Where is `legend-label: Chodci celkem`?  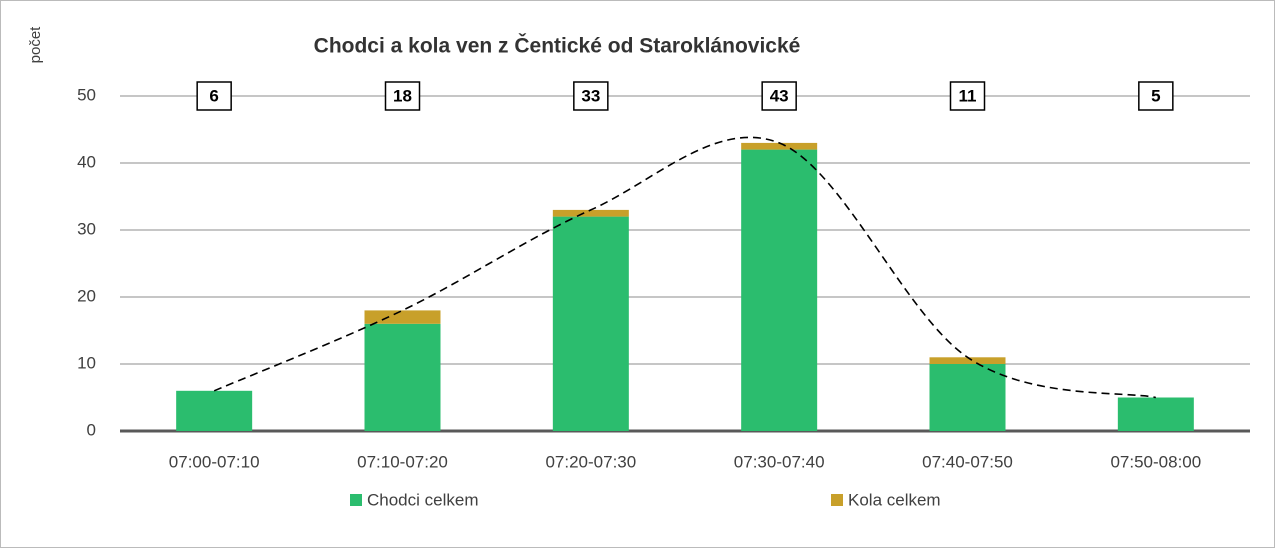 legend-label: Chodci celkem is located at coordinates (423, 499).